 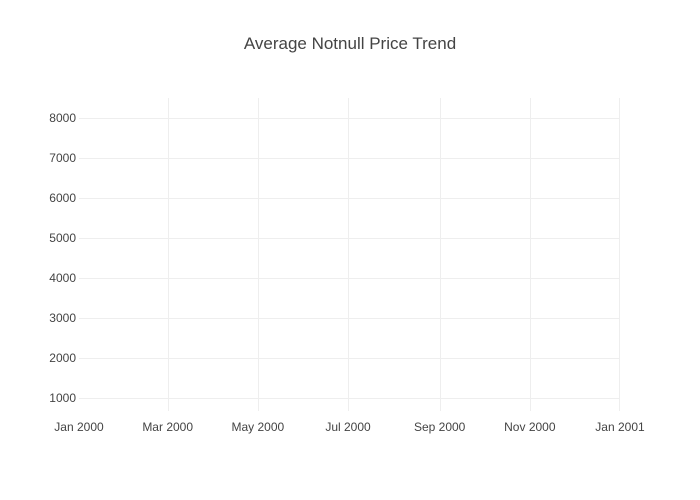 I want to click on x-tick-label-jan-2001: Jan 2001, so click(x=620, y=427).